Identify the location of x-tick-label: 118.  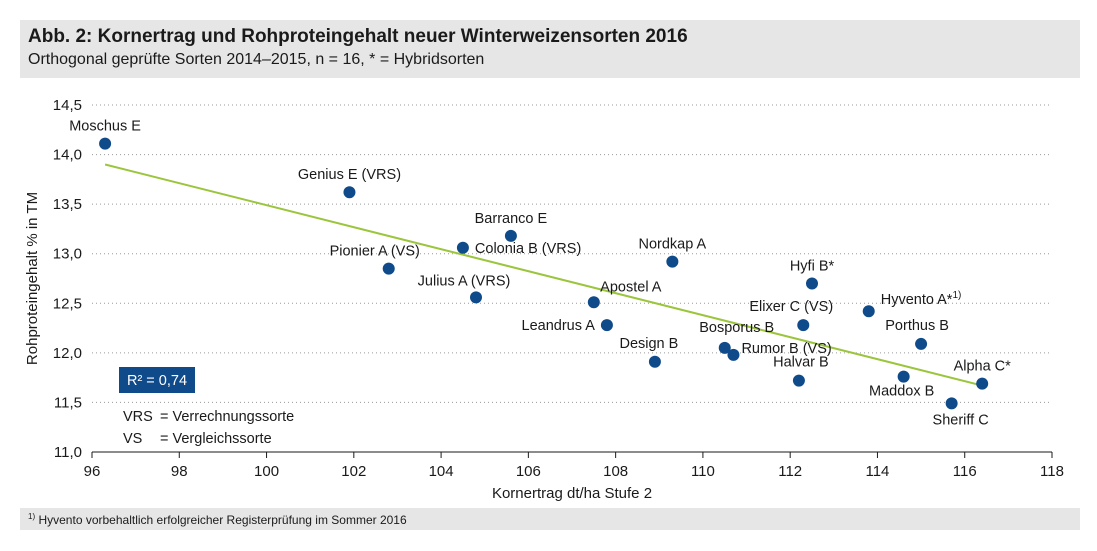
(1052, 471).